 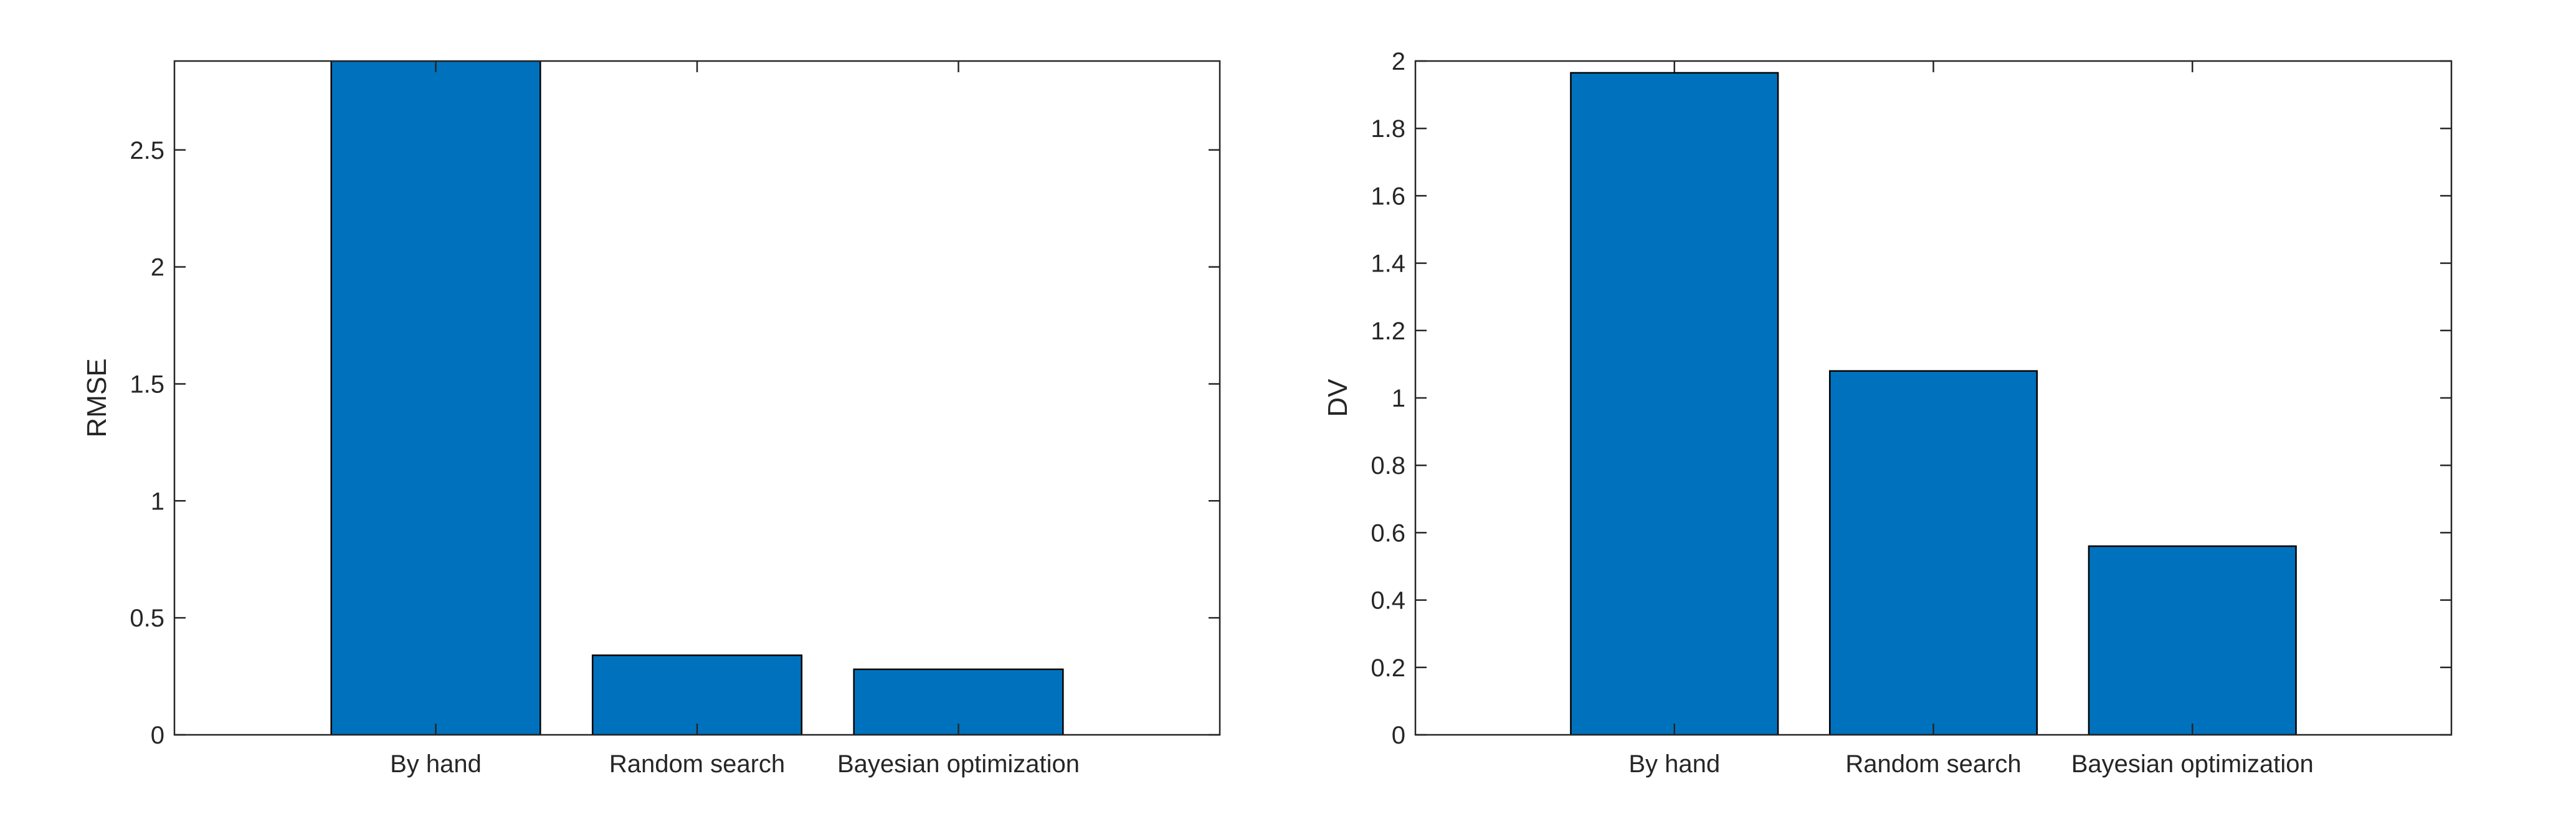 What do you see at coordinates (147, 384) in the screenshot?
I see `rmse-ytick-label-3: 1.5` at bounding box center [147, 384].